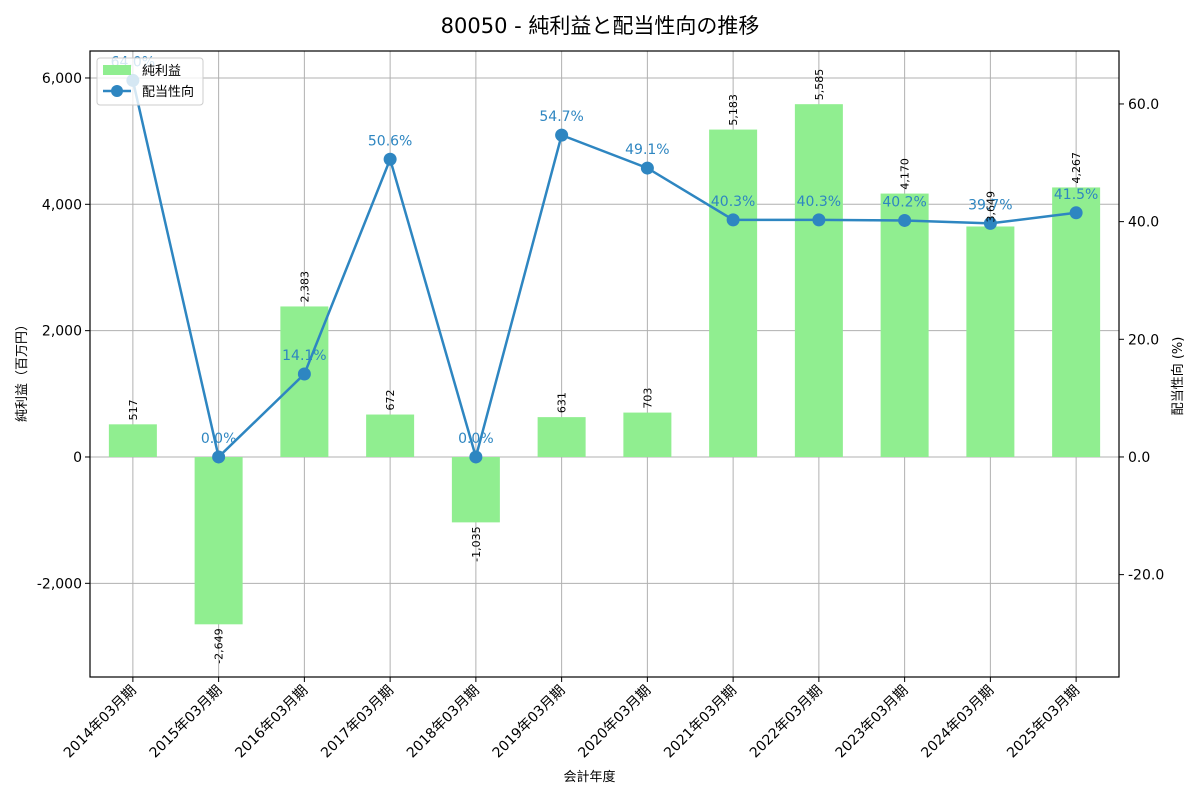  What do you see at coordinates (786, 722) in the screenshot?
I see `svg-text: 2022年03月期` at bounding box center [786, 722].